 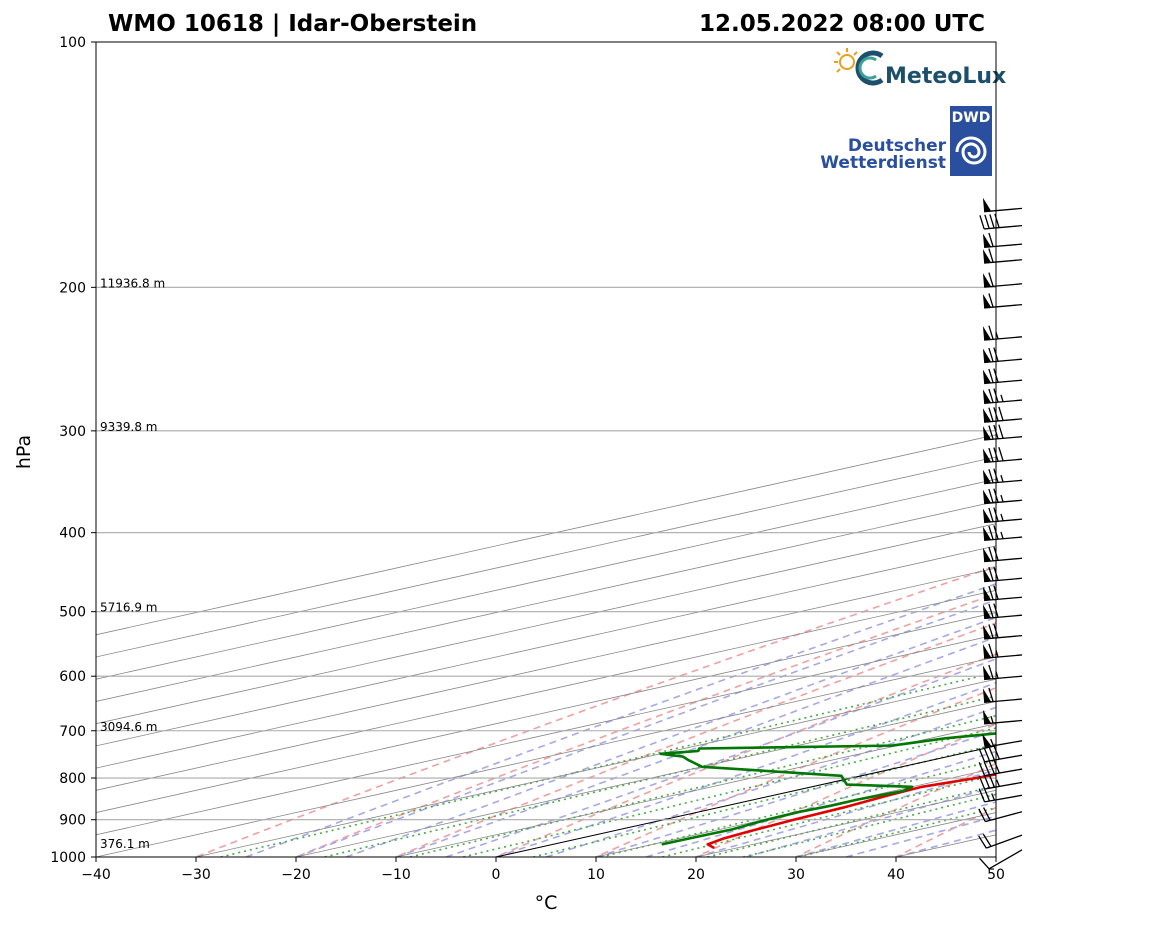 I want to click on height-label: 9339.8 m, so click(x=129, y=427).